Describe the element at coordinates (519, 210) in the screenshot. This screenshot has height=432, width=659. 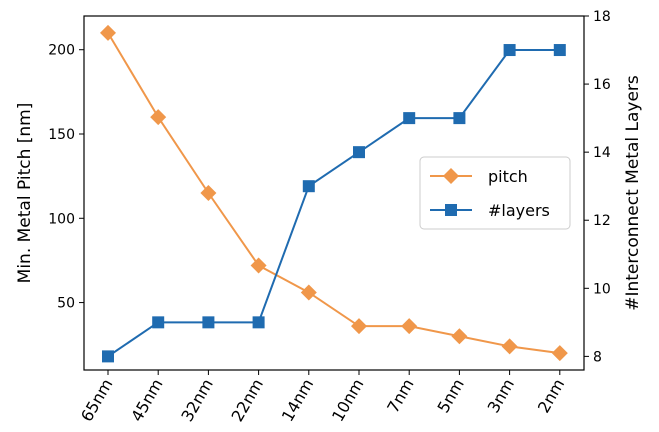
I see `legend-label: #layers` at that location.